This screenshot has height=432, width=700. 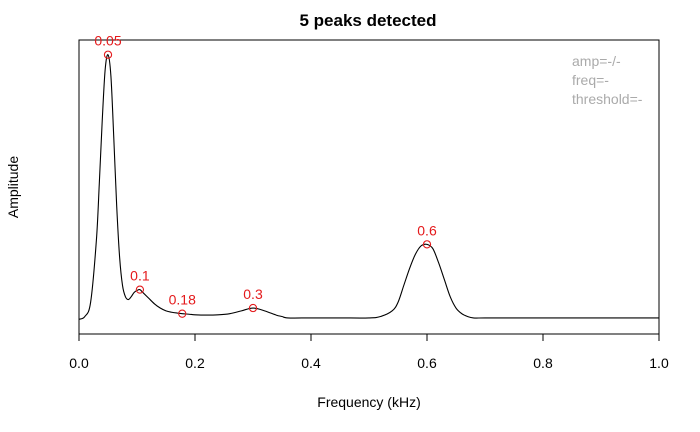 What do you see at coordinates (427, 230) in the screenshot?
I see `peak-label-4: 0.6` at bounding box center [427, 230].